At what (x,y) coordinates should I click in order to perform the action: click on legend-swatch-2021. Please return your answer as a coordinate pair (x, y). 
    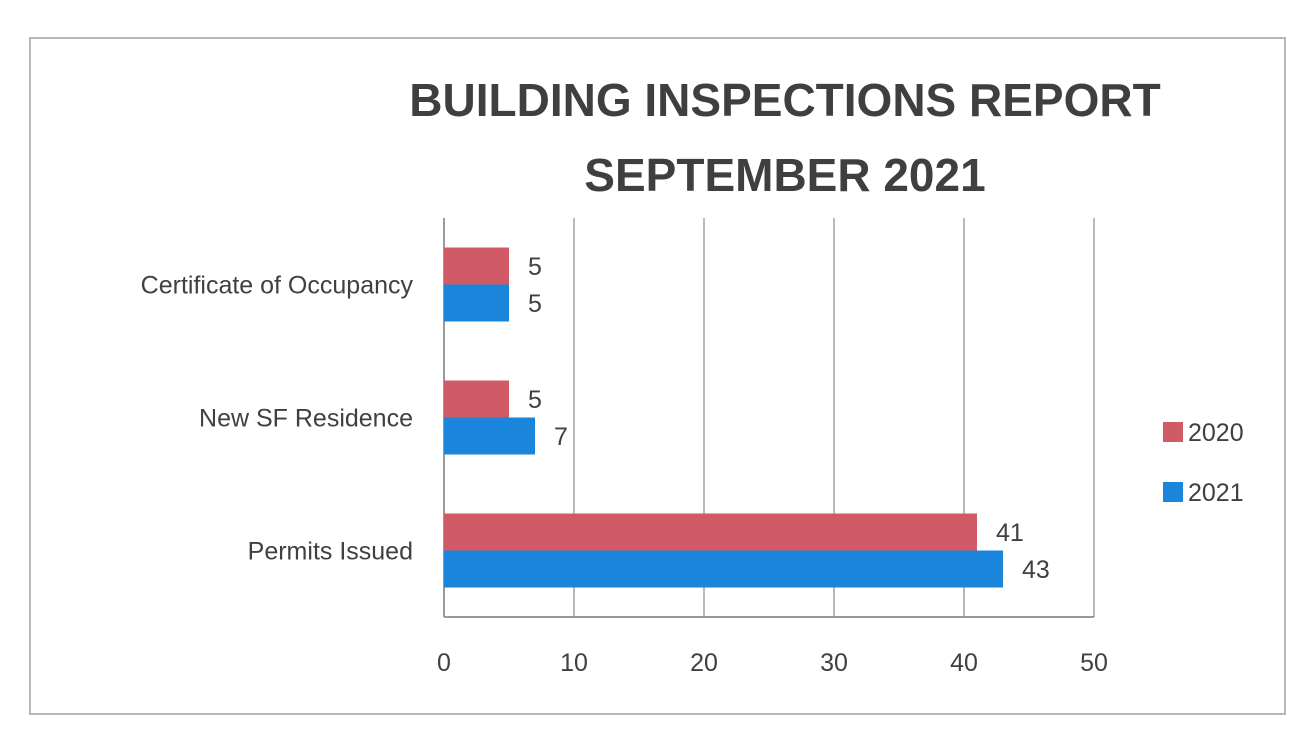
    Looking at the image, I should click on (1173, 492).